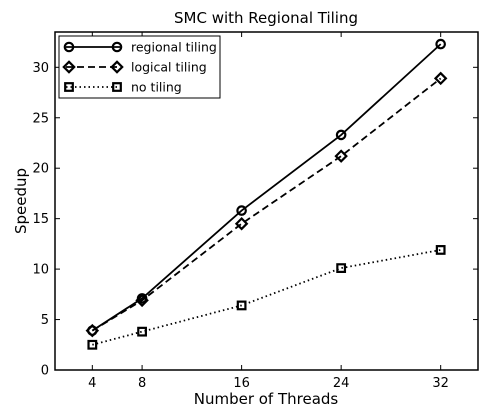 Image resolution: width=485 pixels, height=417 pixels. Describe the element at coordinates (174, 47) in the screenshot. I see `legend-label-regional-tiling: regional tiling` at that location.